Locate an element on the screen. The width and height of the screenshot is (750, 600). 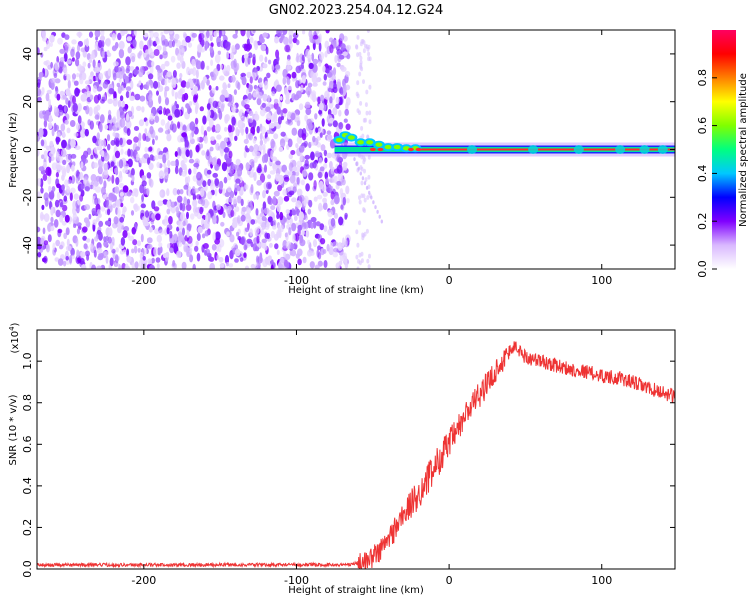
colorbar-tick-label: 0.0 is located at coordinates (702, 269).